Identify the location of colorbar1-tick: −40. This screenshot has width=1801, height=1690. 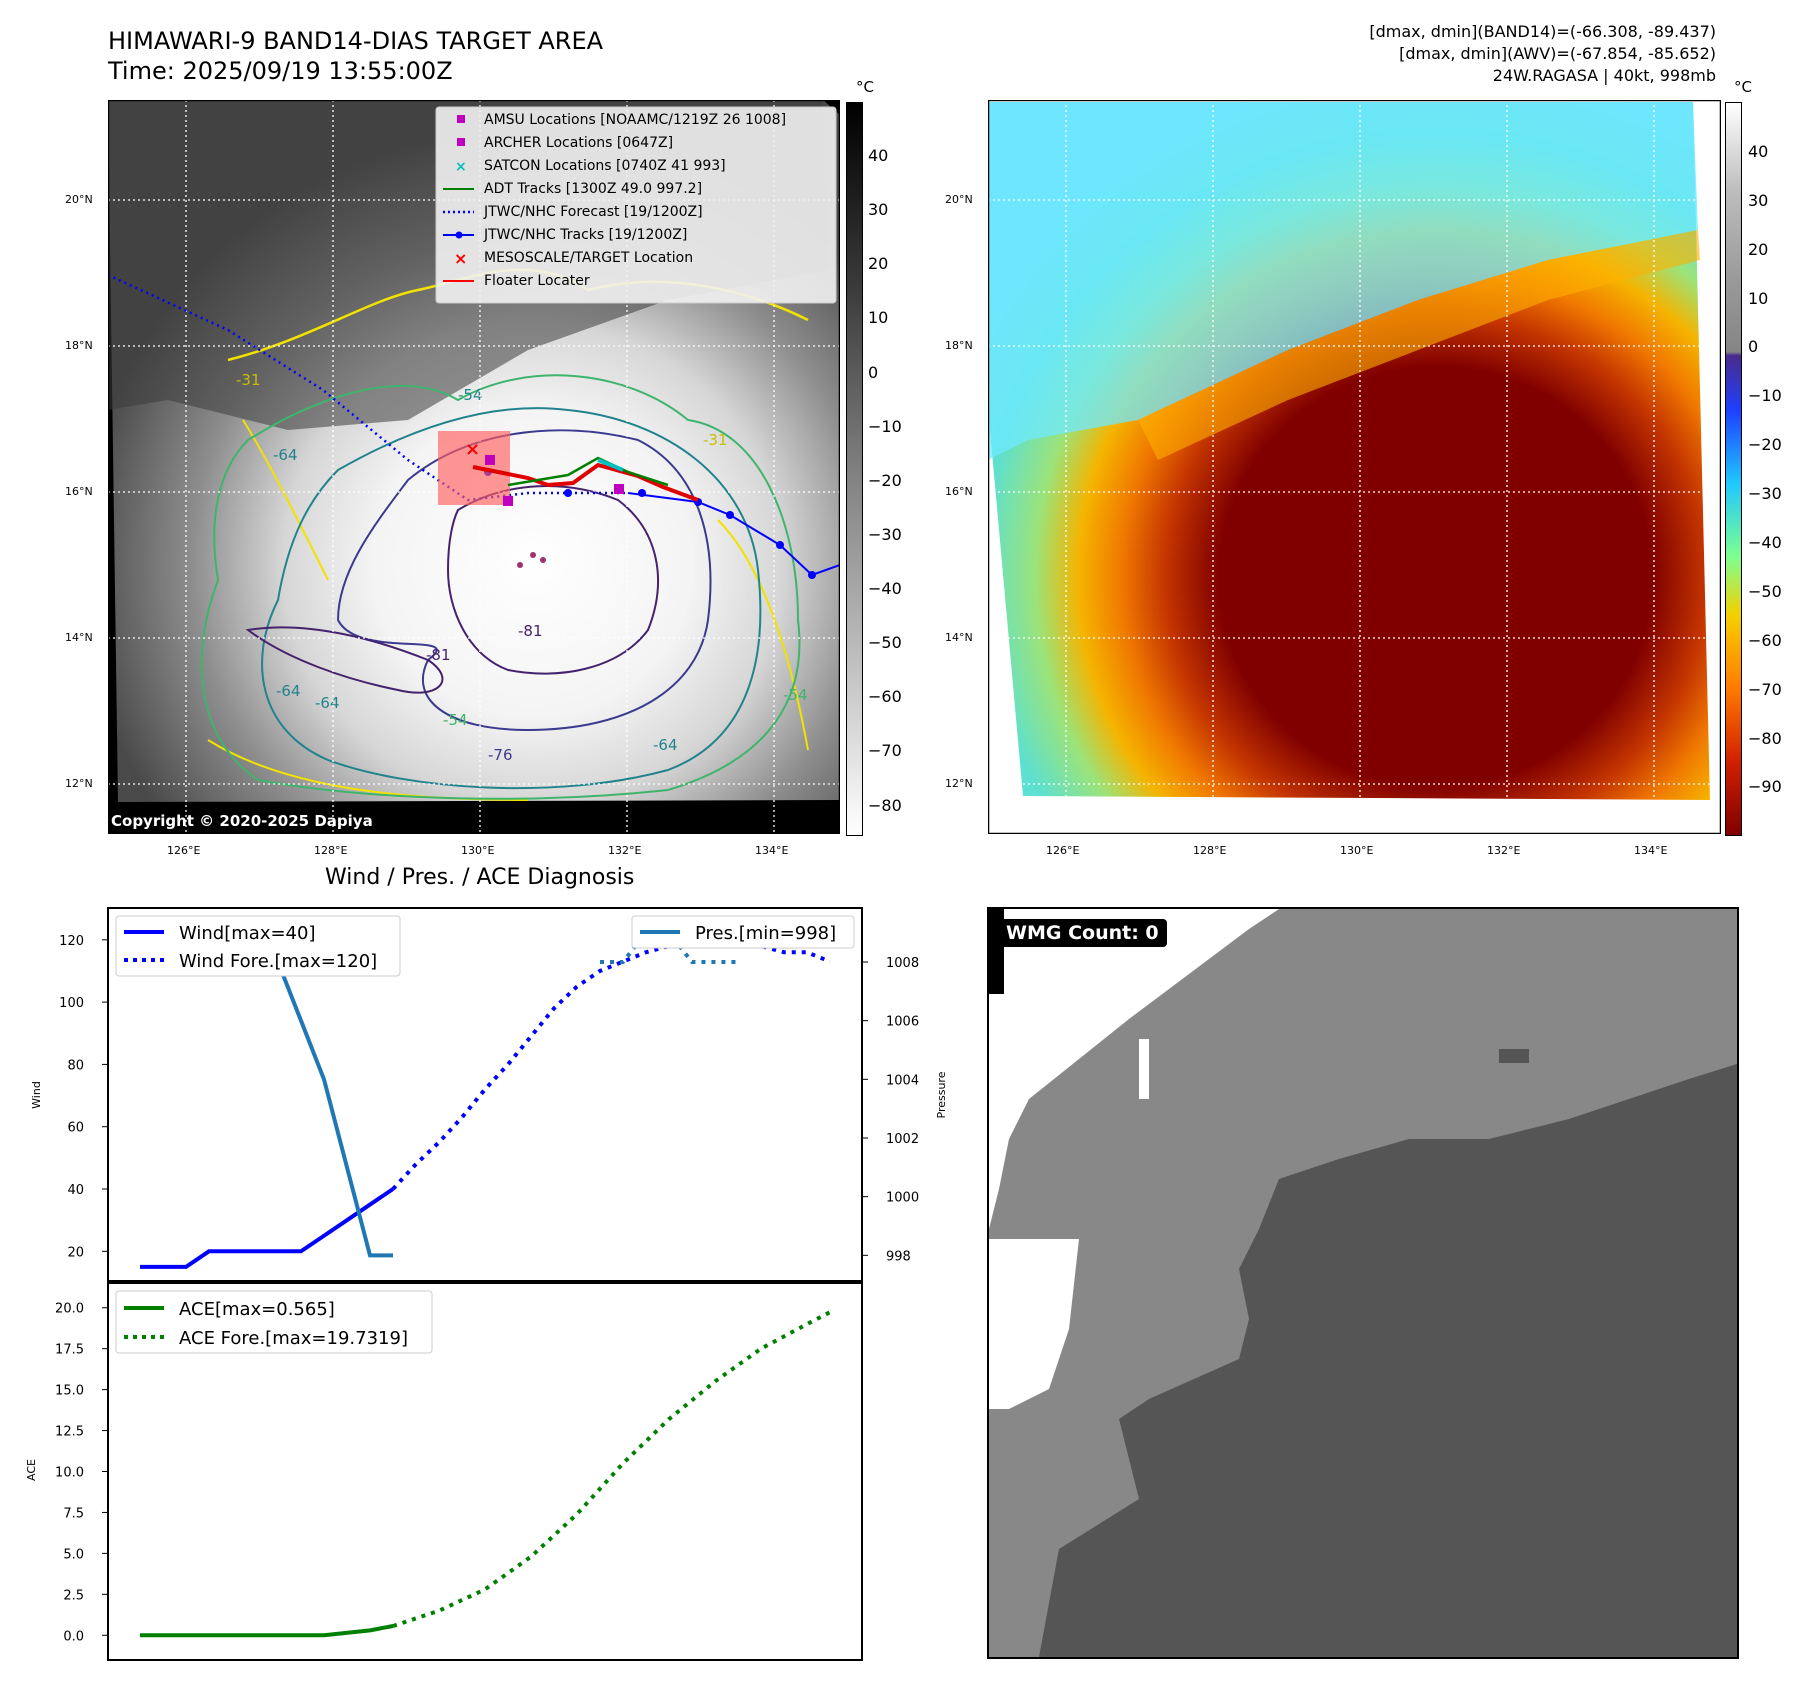
(885, 588).